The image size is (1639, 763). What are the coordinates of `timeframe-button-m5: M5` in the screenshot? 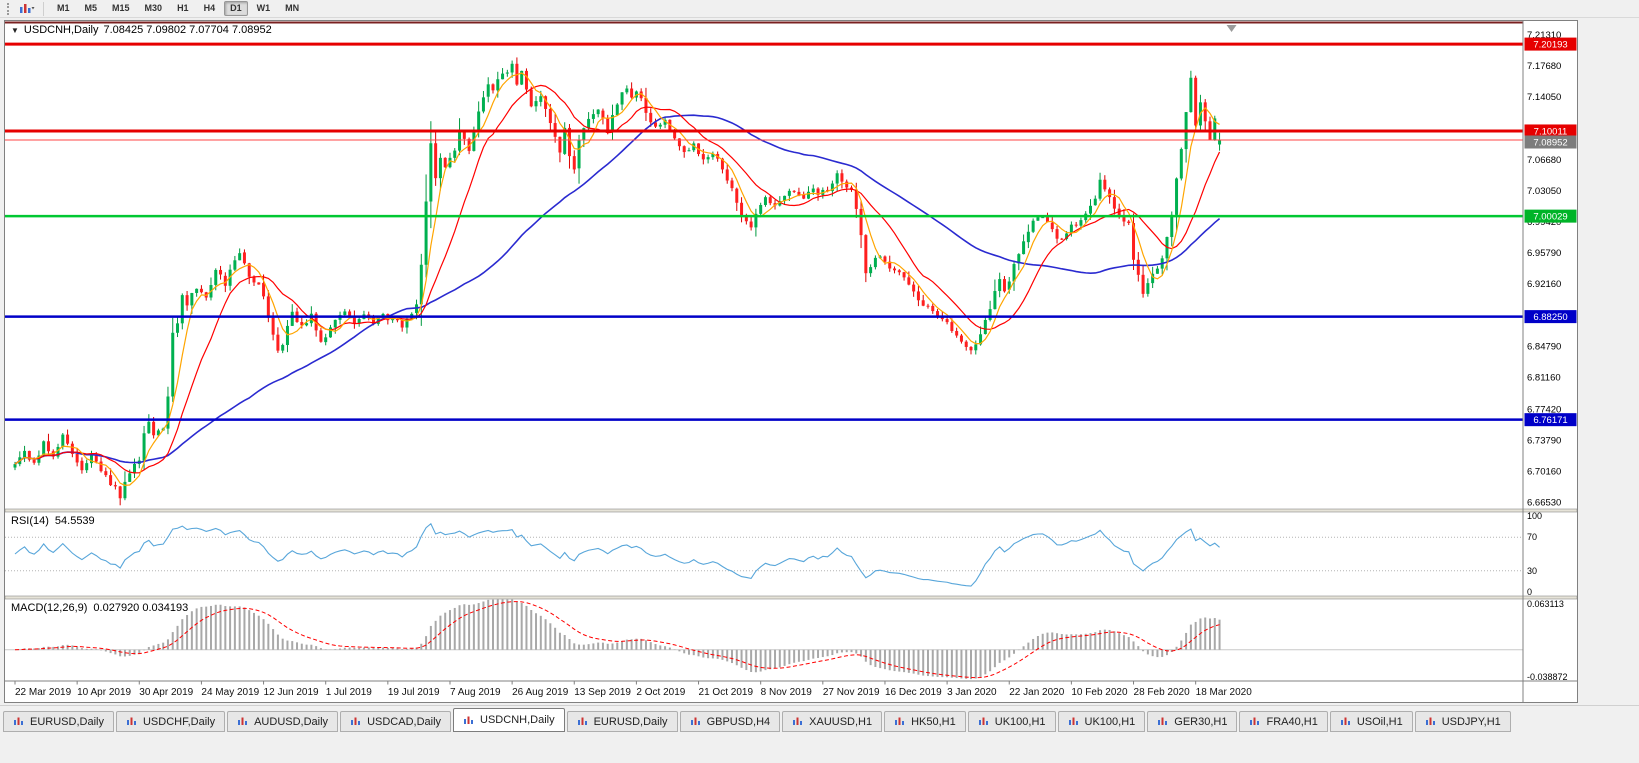 It's located at (91, 8).